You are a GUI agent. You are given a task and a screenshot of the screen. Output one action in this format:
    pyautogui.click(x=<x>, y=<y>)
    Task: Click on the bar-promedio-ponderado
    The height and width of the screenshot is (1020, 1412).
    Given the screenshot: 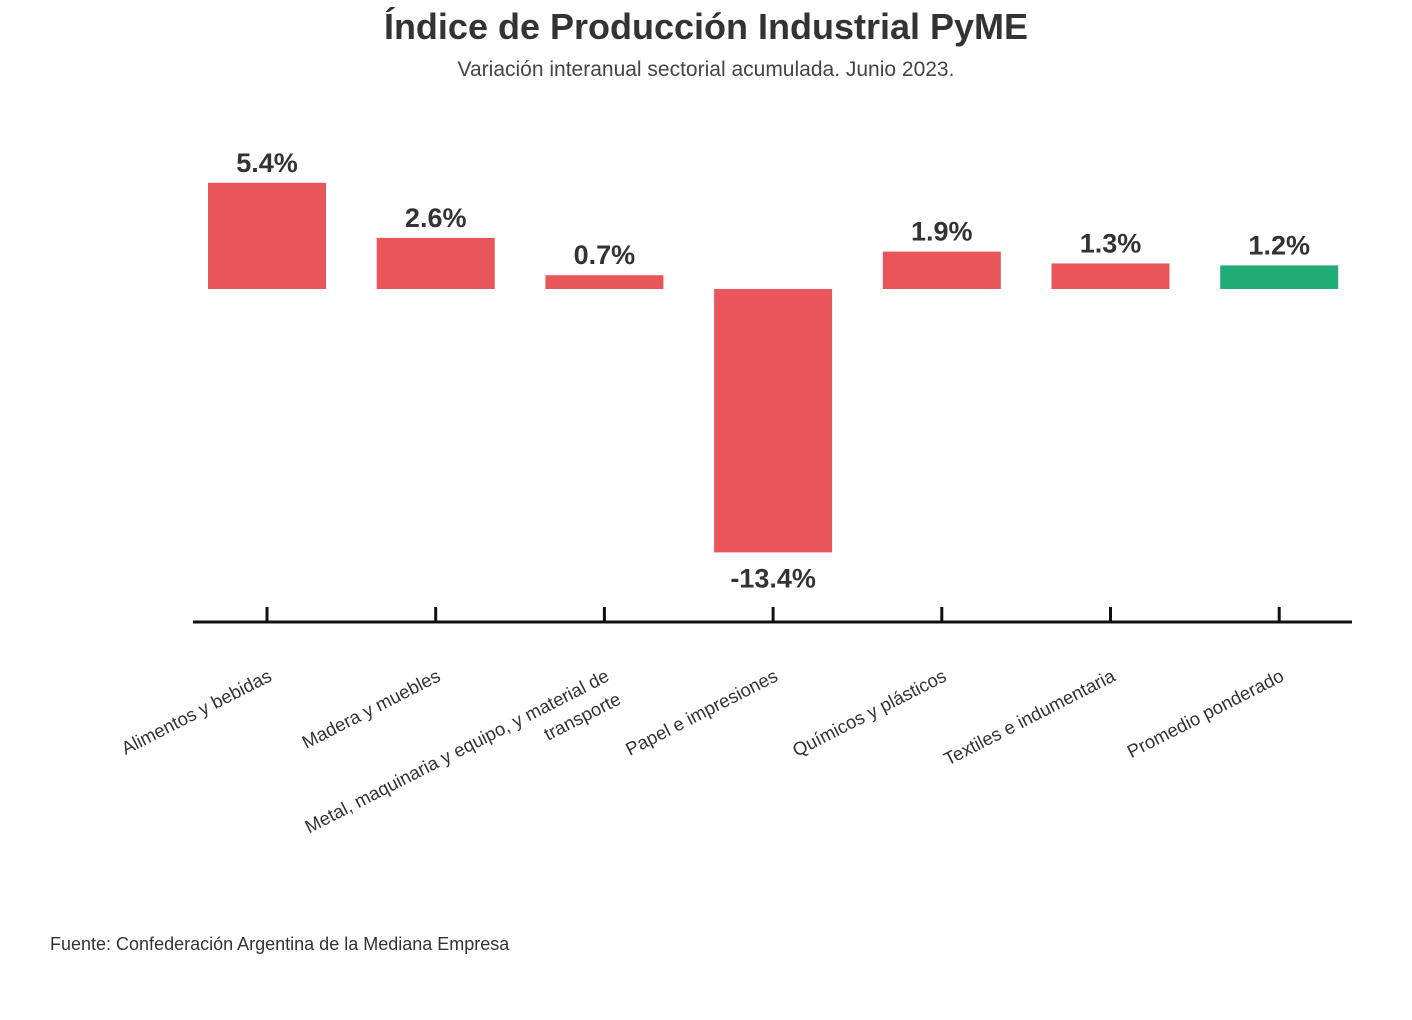 What is the action you would take?
    pyautogui.click(x=1279, y=277)
    